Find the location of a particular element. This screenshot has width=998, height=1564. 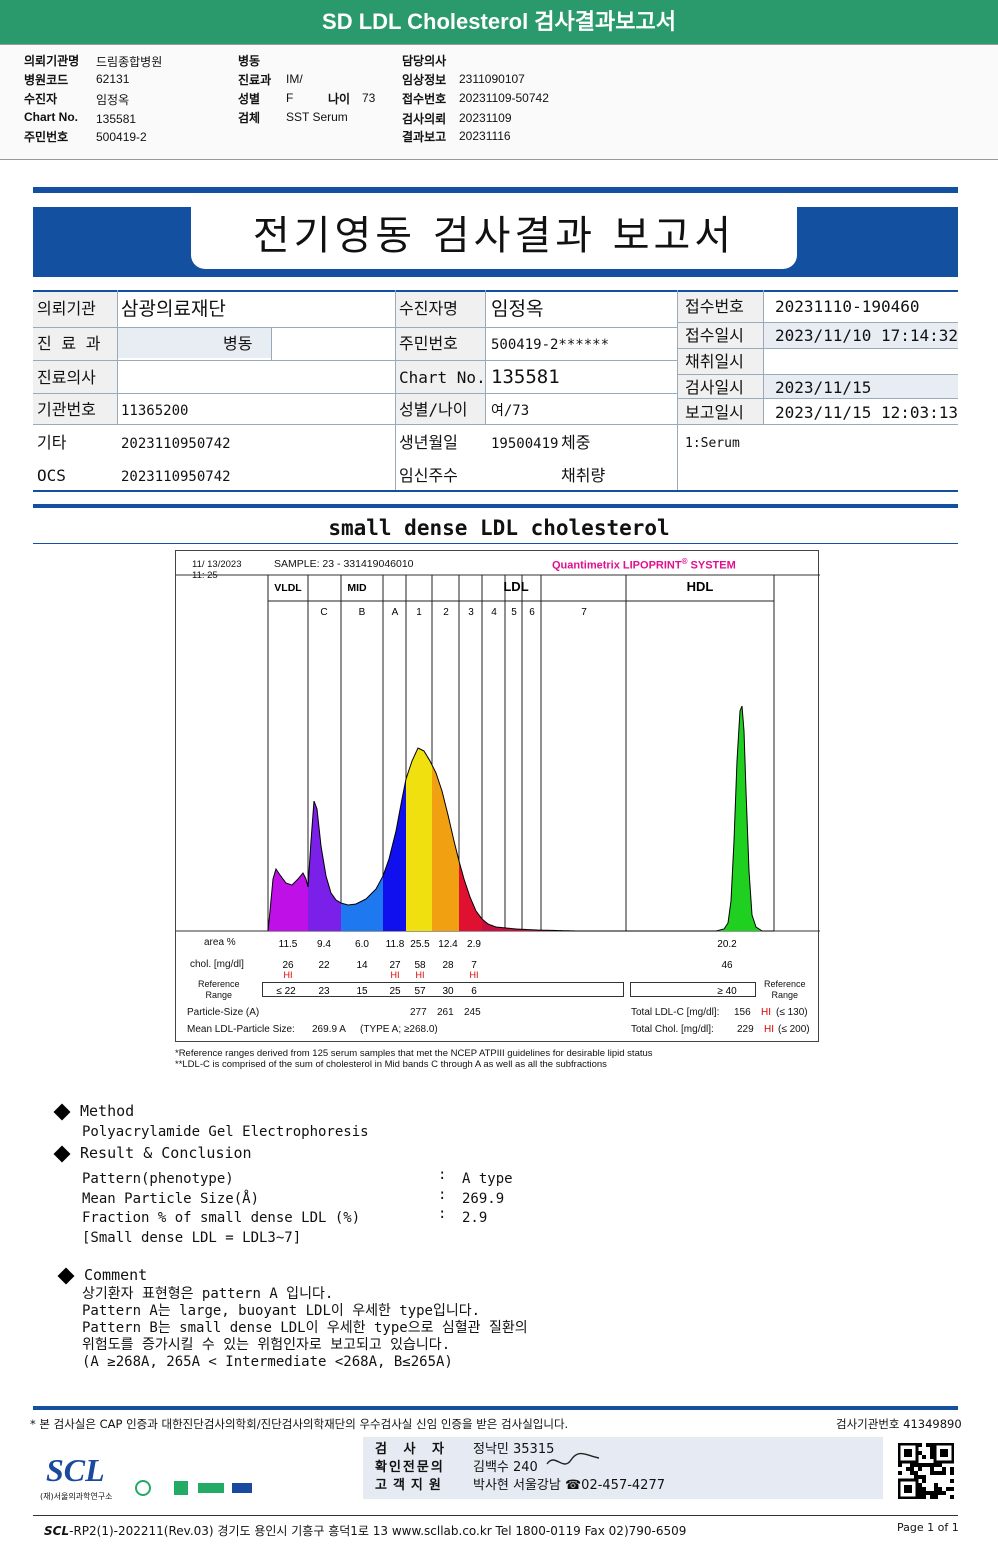

result-note: [Small dense LDL = LDL3~7] is located at coordinates (192, 1238).